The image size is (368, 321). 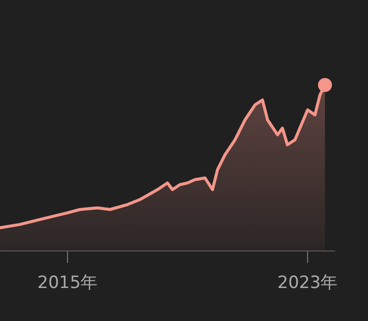 What do you see at coordinates (67, 283) in the screenshot?
I see `x-tick-label: 2015年` at bounding box center [67, 283].